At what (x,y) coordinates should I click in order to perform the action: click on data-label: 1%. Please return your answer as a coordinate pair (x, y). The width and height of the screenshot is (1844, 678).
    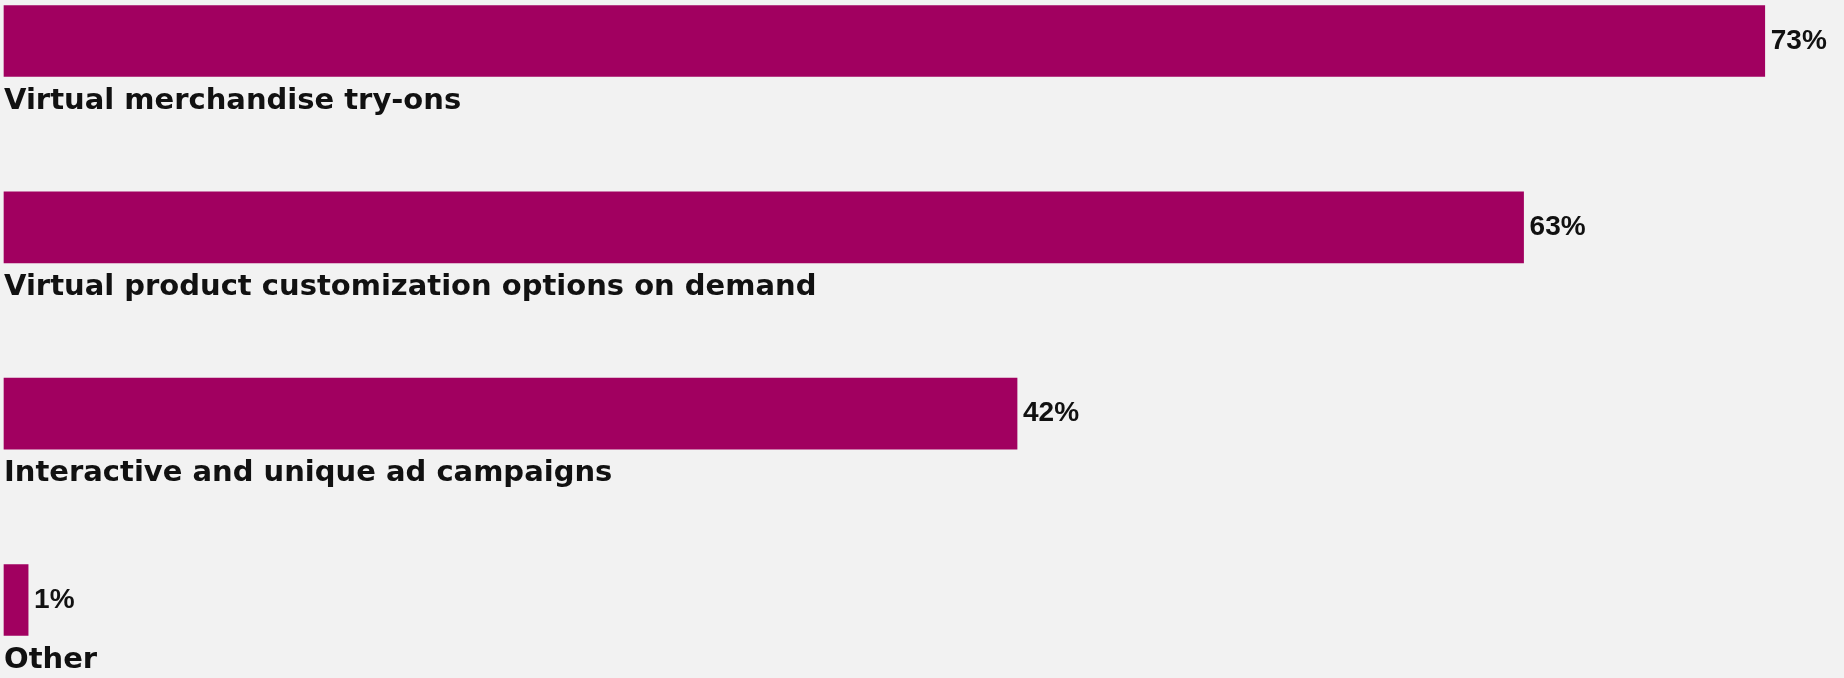
    Looking at the image, I should click on (54, 598).